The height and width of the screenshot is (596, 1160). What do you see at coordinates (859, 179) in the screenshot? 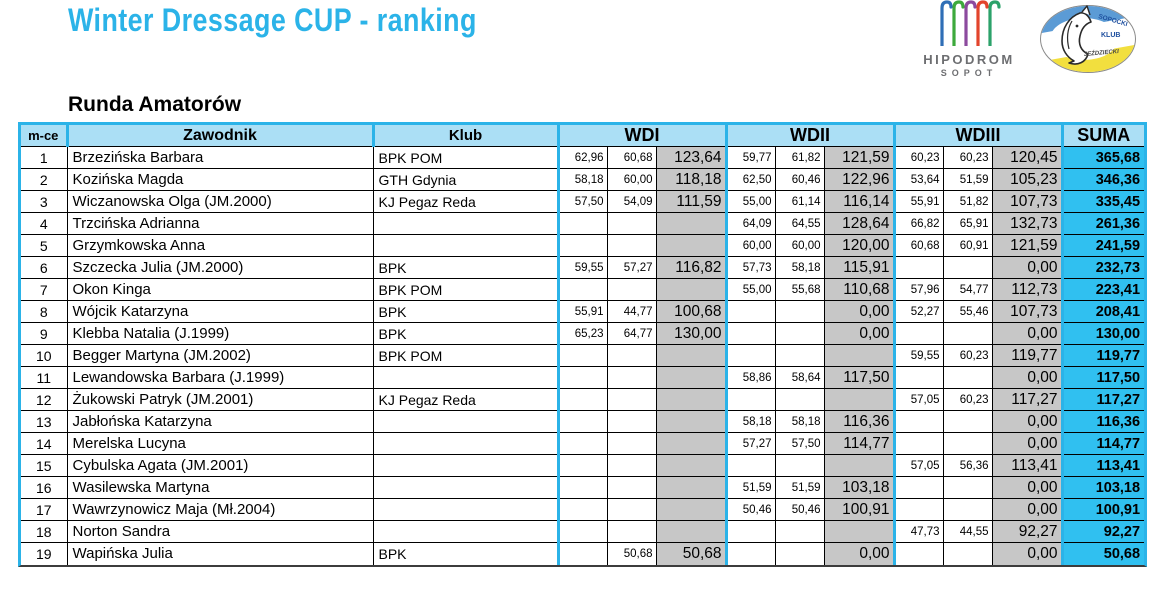
I see `wd2-total-cell: 122,96` at bounding box center [859, 179].